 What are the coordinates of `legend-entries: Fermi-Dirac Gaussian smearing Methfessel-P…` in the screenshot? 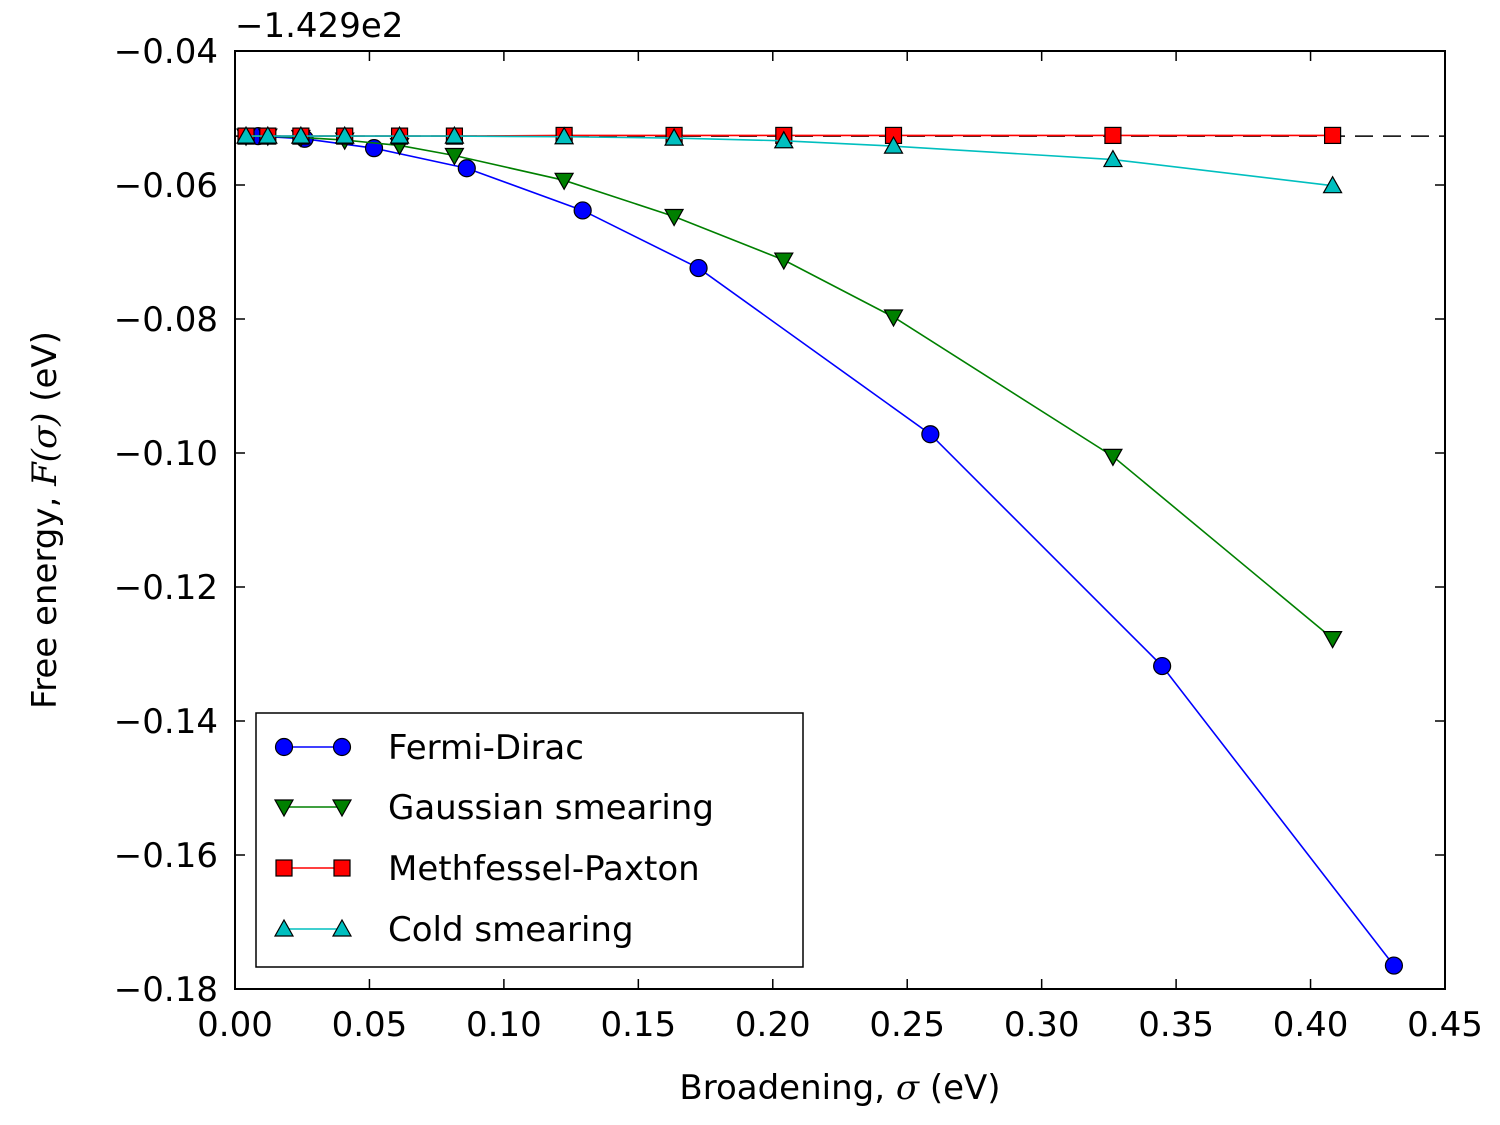 It's located at (493, 839).